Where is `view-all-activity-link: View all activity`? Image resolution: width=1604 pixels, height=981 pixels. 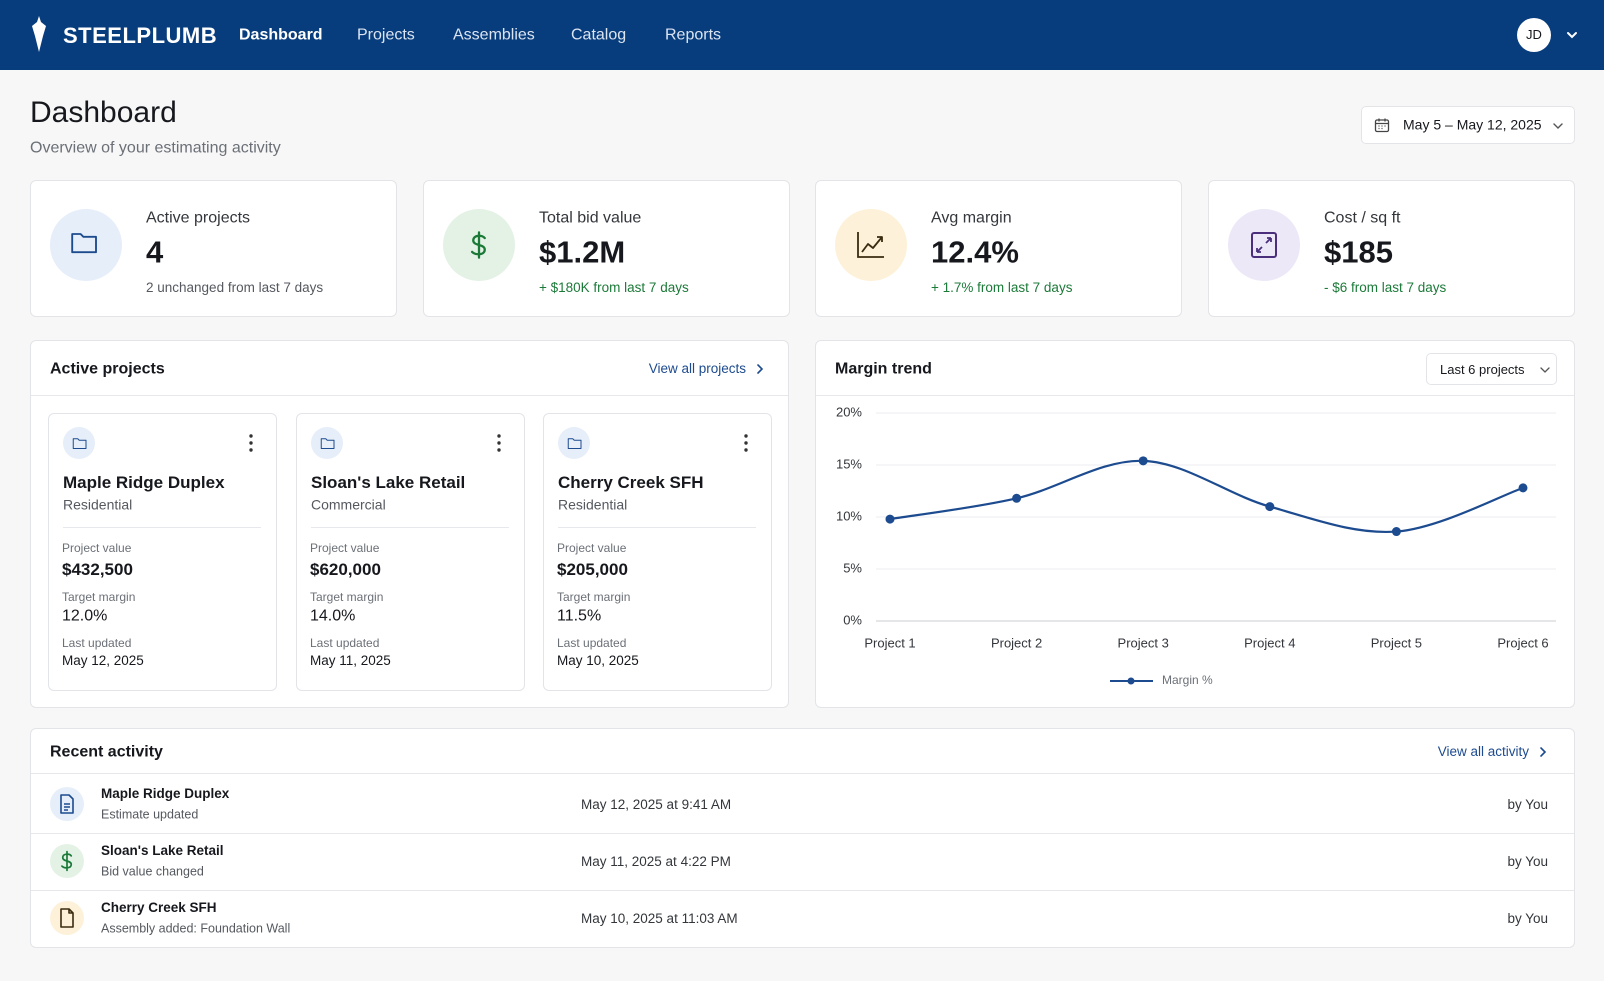
view-all-activity-link: View all activity is located at coordinates (1483, 751).